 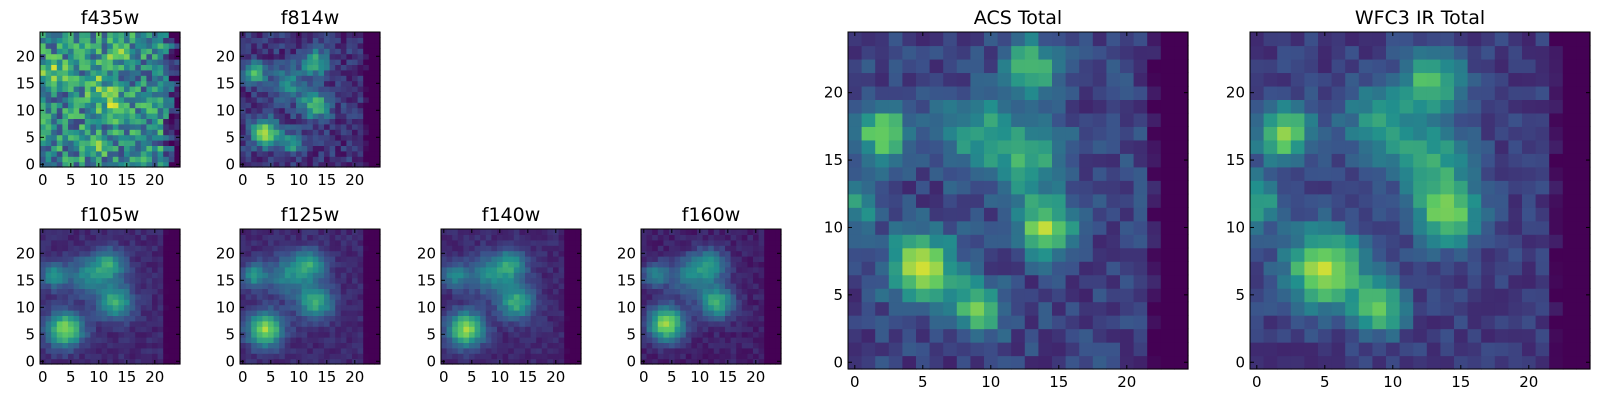 What do you see at coordinates (1058, 382) in the screenshot?
I see `x-tick-label: 15` at bounding box center [1058, 382].